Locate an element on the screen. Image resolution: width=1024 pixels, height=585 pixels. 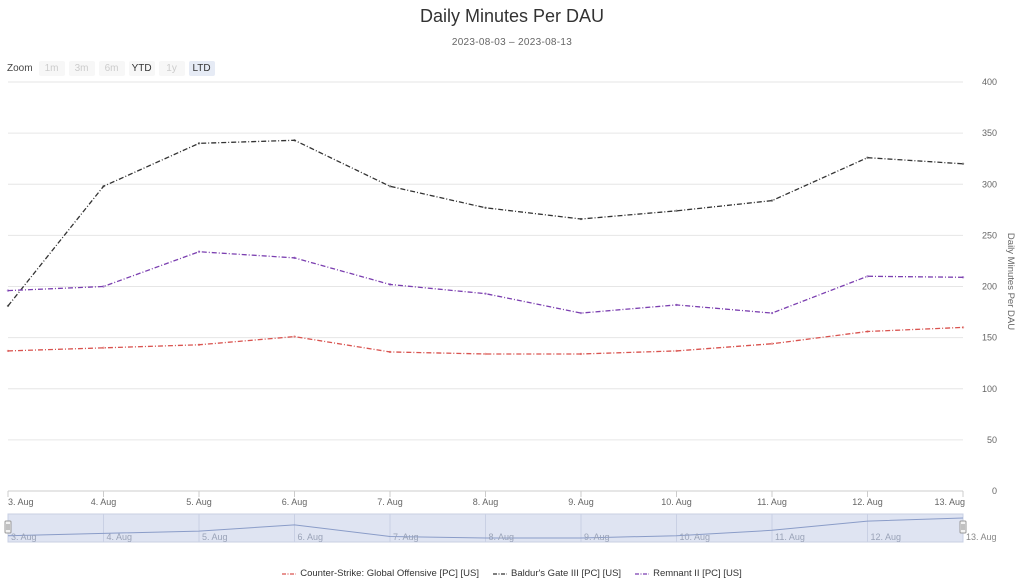
x-tick-label: 8. Aug is located at coordinates (486, 502).